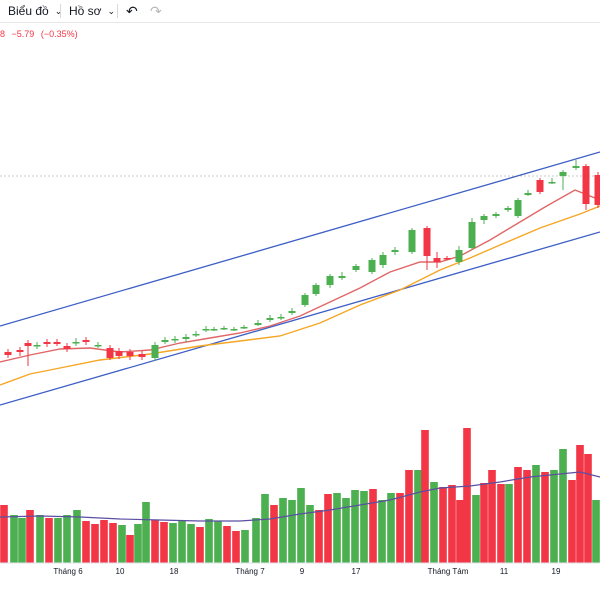 The image size is (600, 600). Describe the element at coordinates (41, 34) in the screenshot. I see `price-change-legend: 8 −5.79 (−0.35%)` at that location.